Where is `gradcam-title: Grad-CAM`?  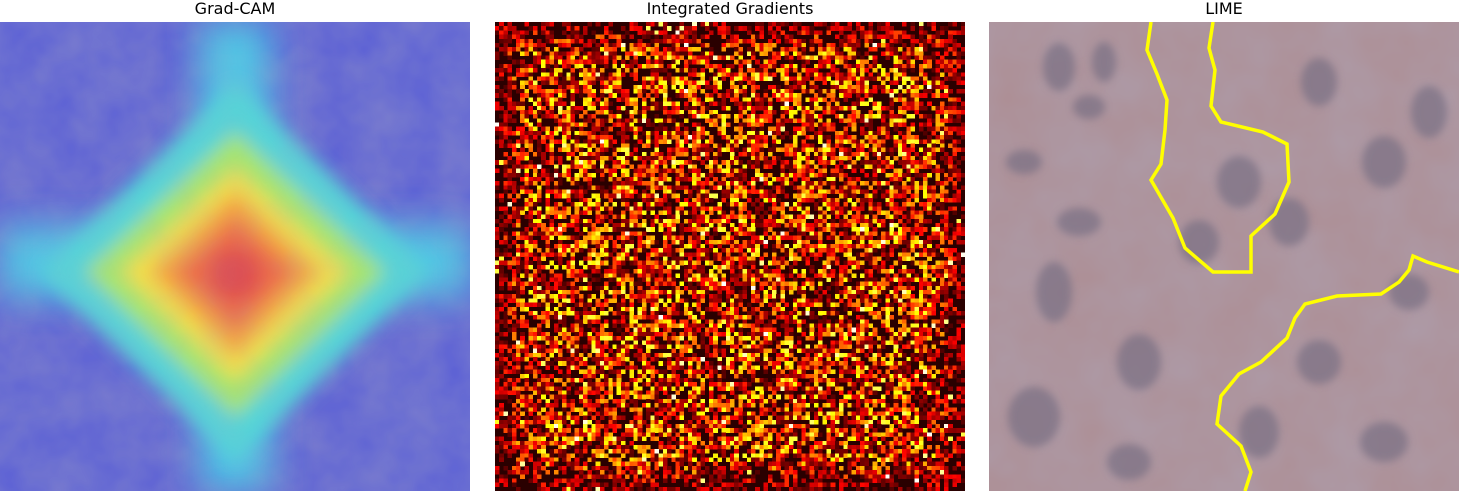
gradcam-title: Grad-CAM is located at coordinates (235, 9).